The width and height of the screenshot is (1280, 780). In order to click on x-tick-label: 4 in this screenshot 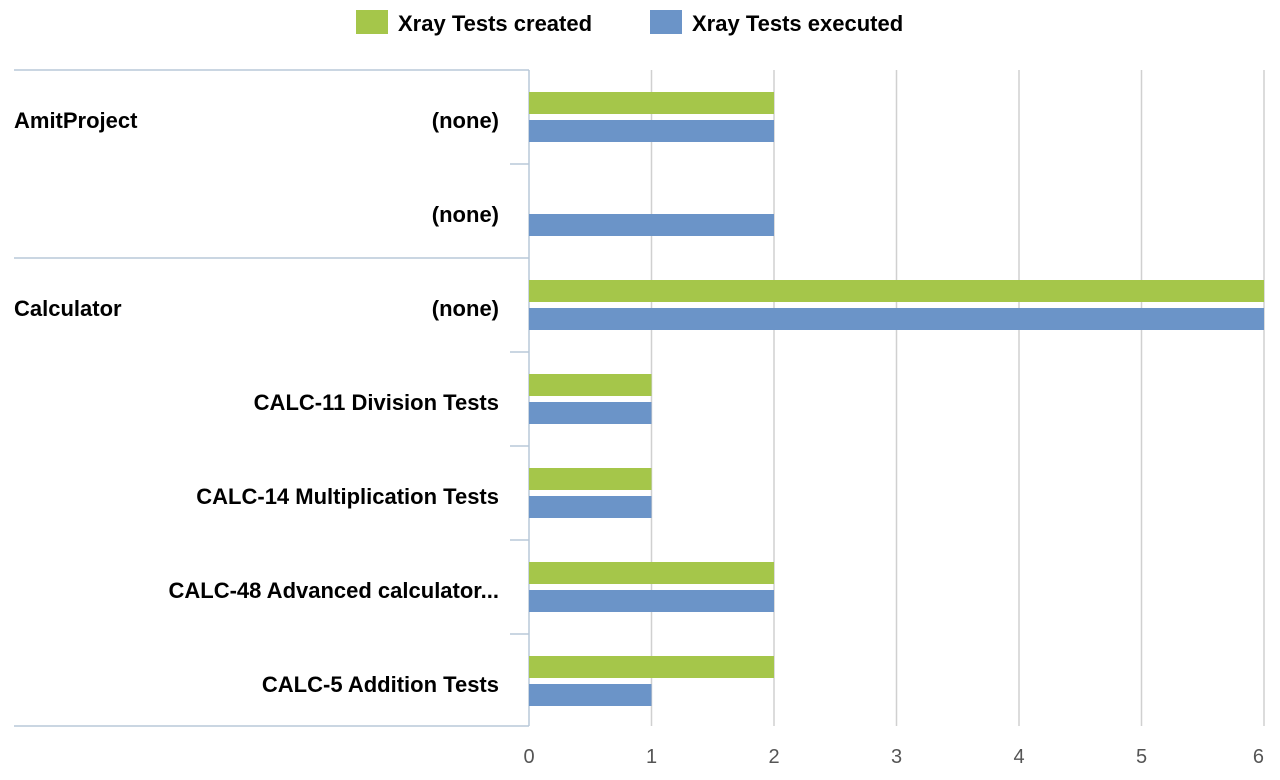, I will do `click(1018, 757)`.